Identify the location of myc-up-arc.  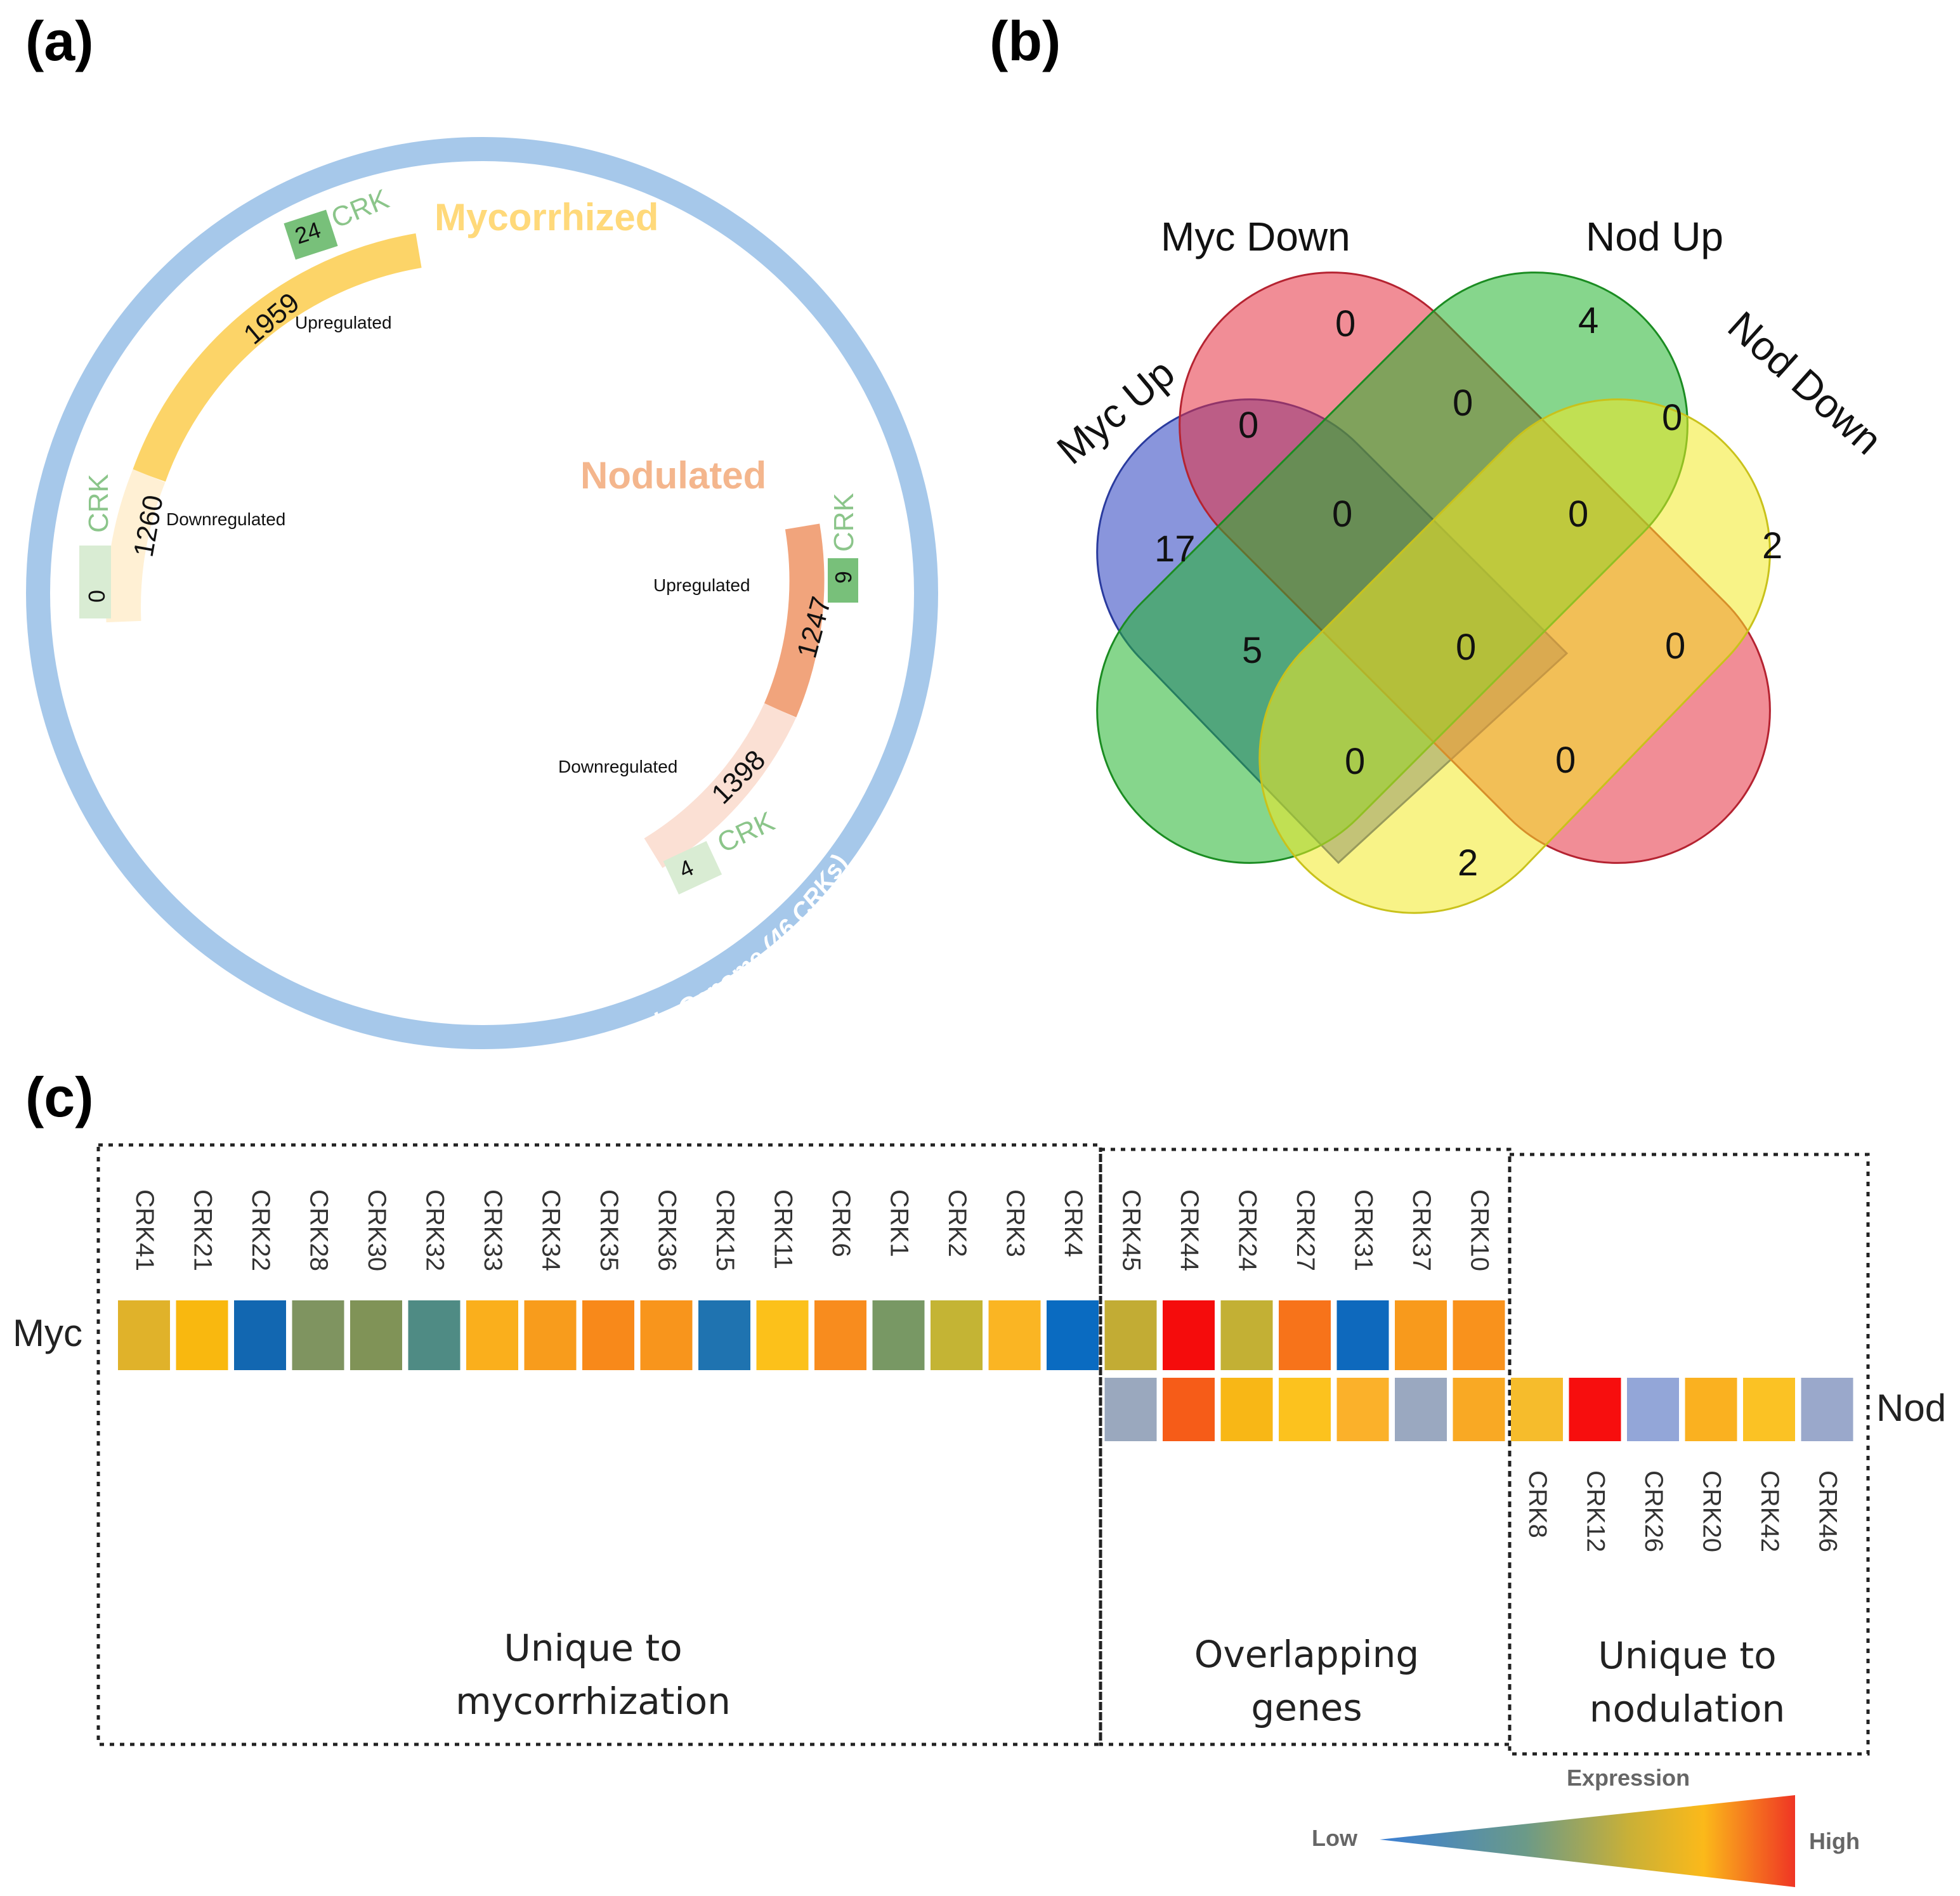
(277, 358).